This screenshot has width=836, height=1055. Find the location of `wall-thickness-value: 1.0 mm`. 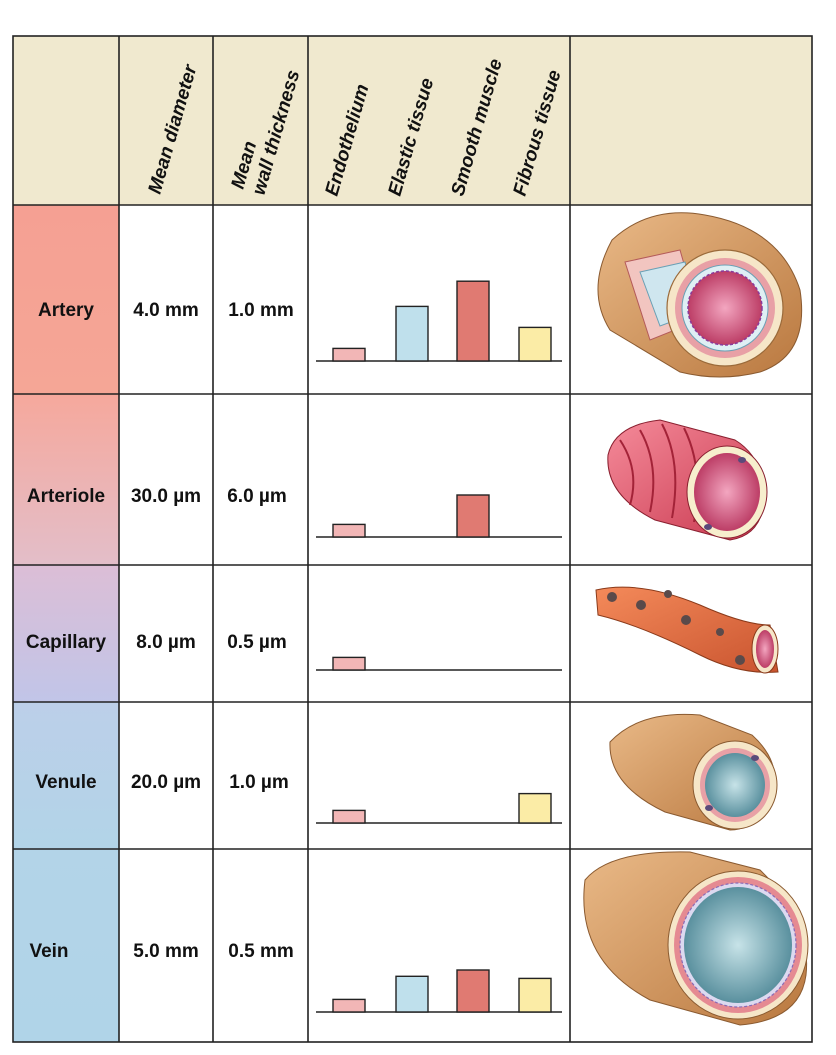

wall-thickness-value: 1.0 mm is located at coordinates (260, 310).